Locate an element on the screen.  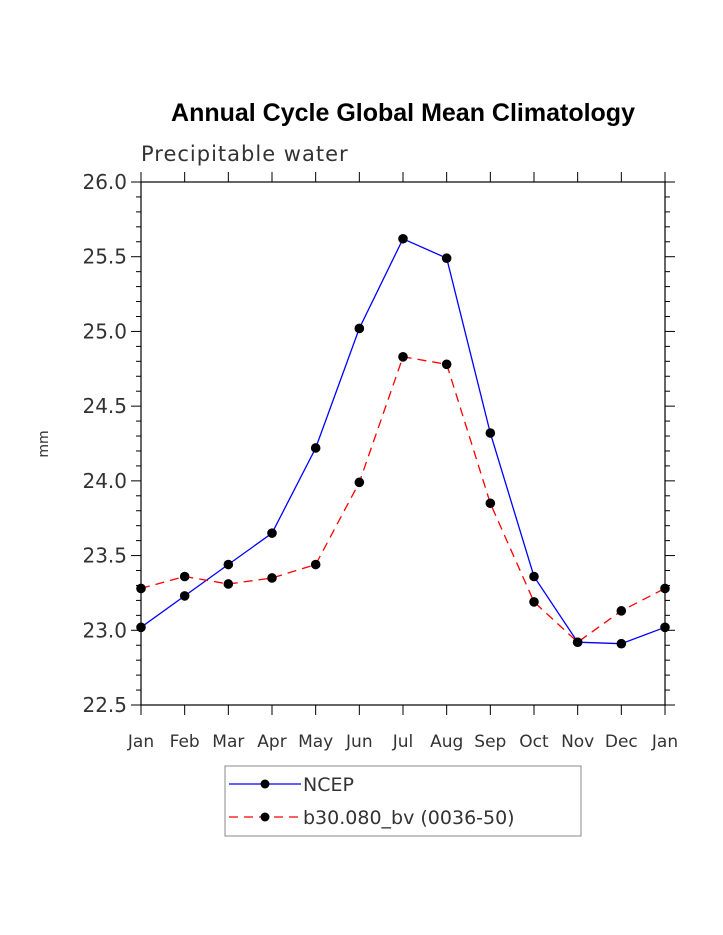
legend-label-ncep: NCEP is located at coordinates (328, 785).